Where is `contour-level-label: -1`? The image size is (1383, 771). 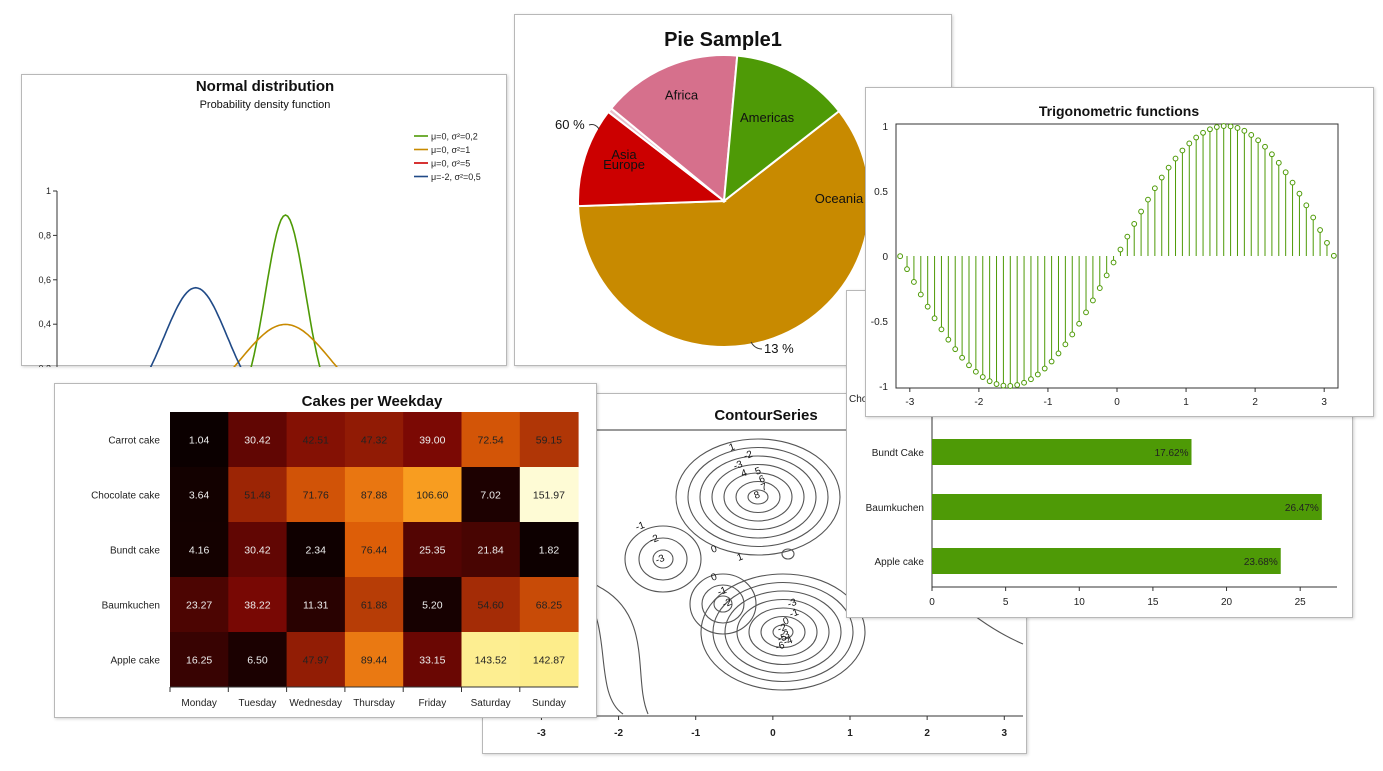 contour-level-label: -1 is located at coordinates (722, 592).